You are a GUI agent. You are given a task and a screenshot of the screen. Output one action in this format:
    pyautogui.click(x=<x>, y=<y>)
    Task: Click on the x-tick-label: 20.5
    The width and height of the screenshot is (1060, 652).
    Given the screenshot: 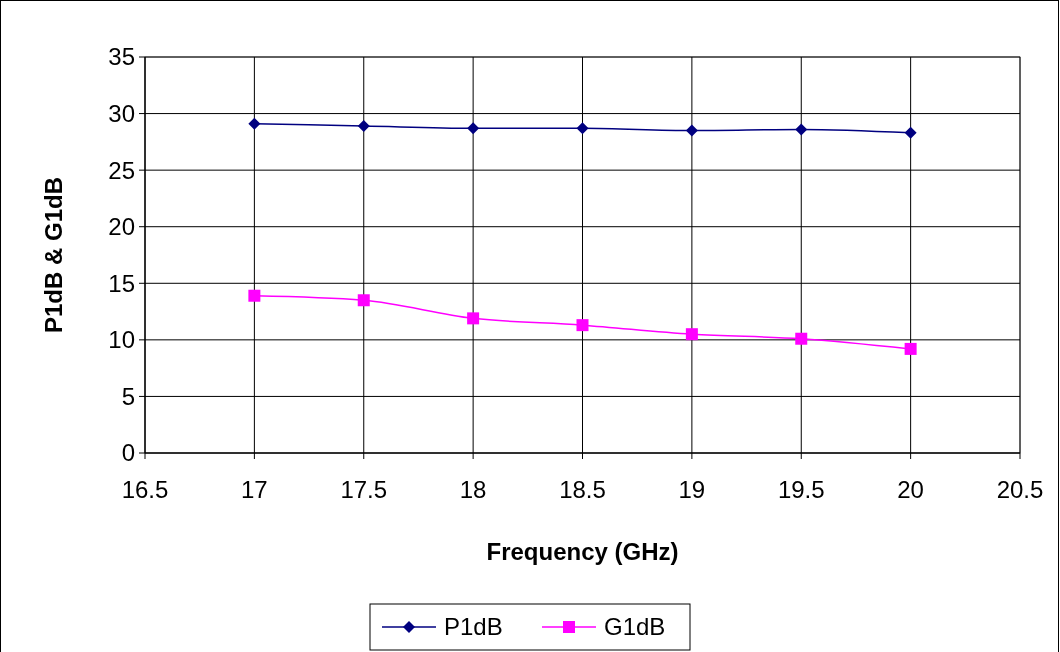 What is the action you would take?
    pyautogui.click(x=1020, y=489)
    